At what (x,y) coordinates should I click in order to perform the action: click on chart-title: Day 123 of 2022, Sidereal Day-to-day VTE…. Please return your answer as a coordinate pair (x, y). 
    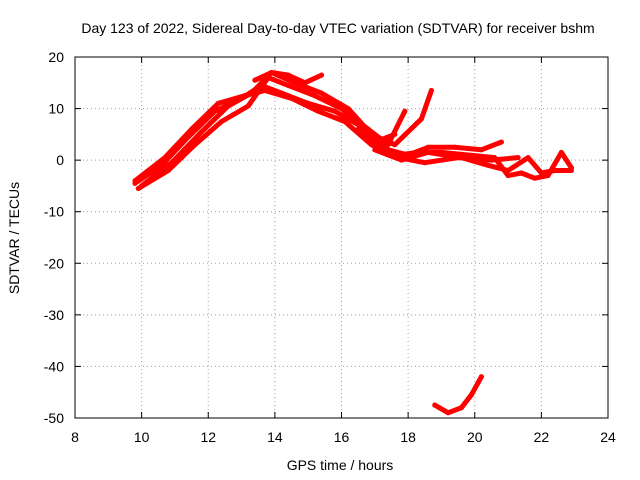
    Looking at the image, I should click on (337, 28).